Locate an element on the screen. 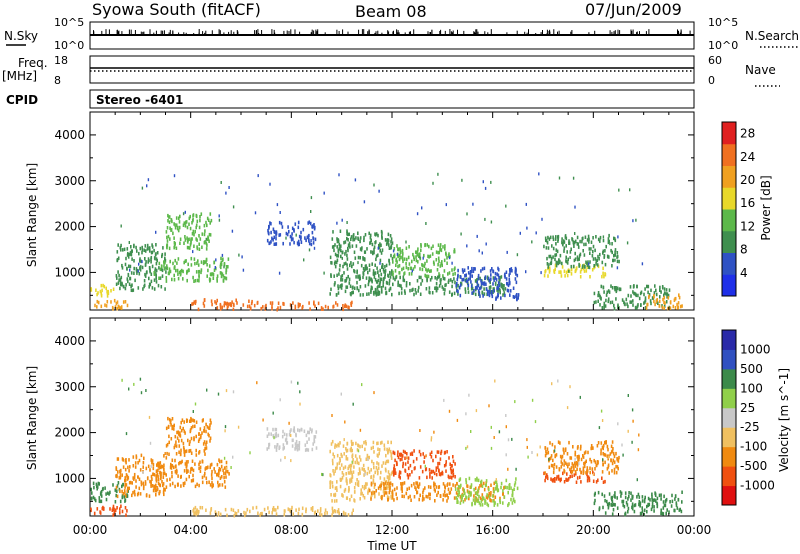  velocity-colorbar-tick: -1000 is located at coordinates (757, 486).